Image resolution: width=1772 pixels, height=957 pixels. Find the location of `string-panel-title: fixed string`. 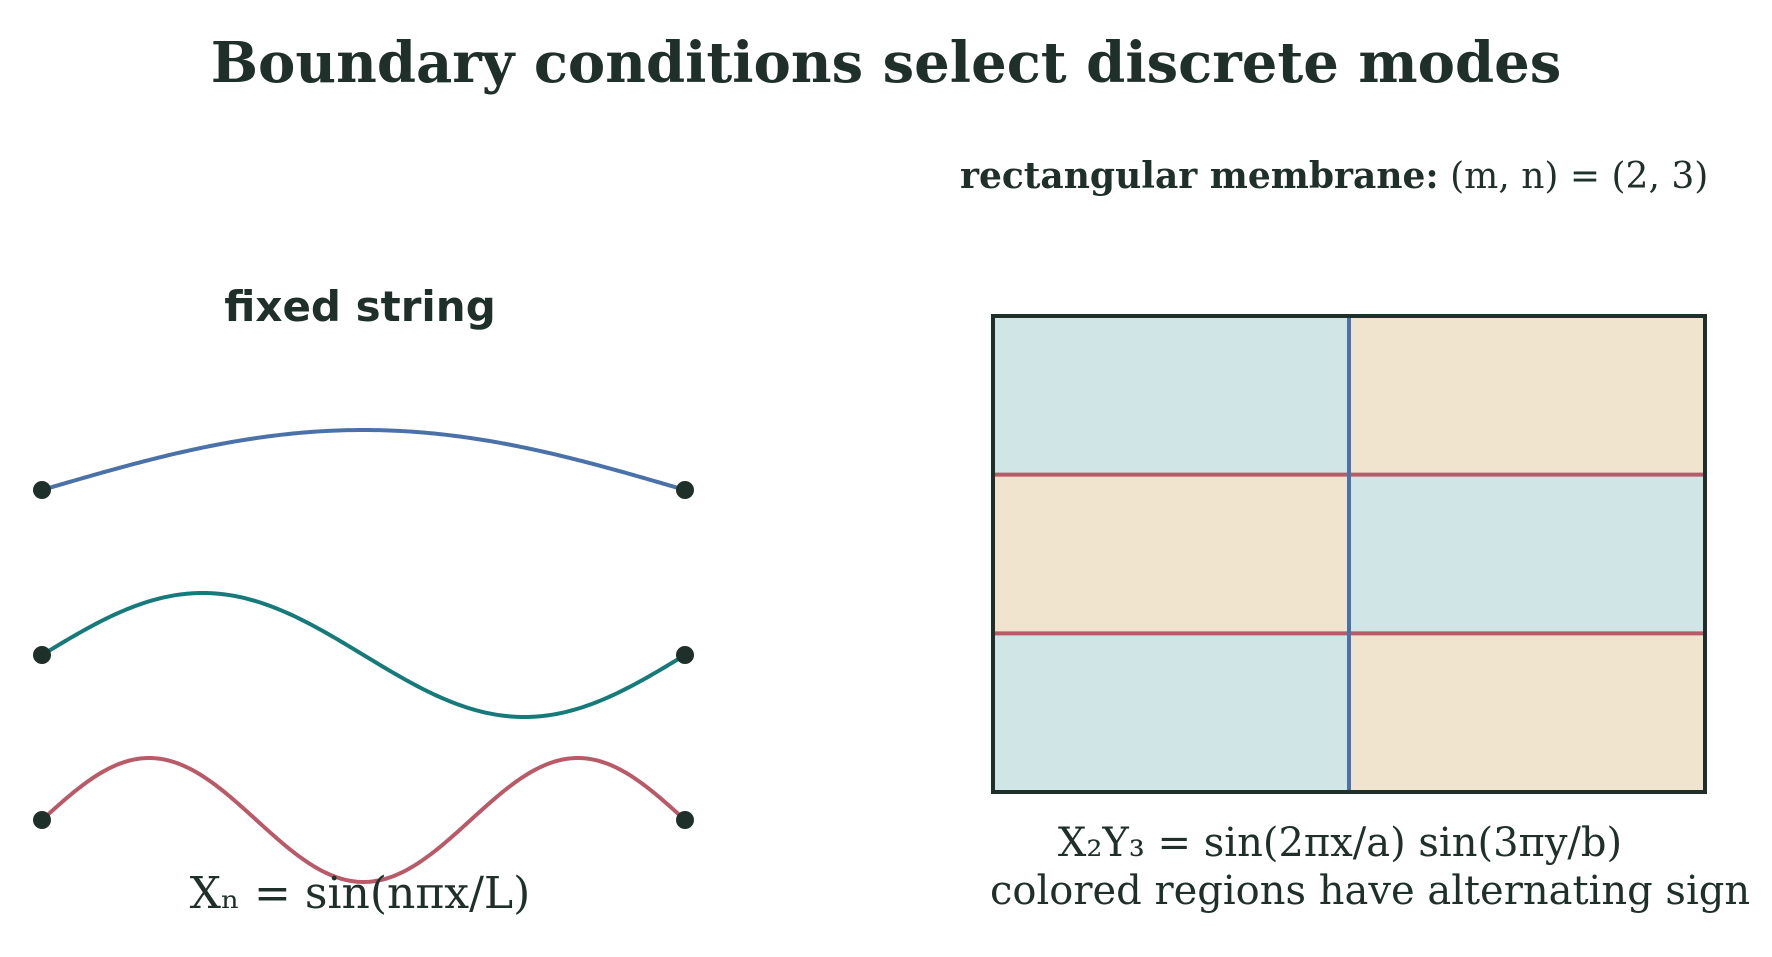

string-panel-title: fixed string is located at coordinates (360, 306).